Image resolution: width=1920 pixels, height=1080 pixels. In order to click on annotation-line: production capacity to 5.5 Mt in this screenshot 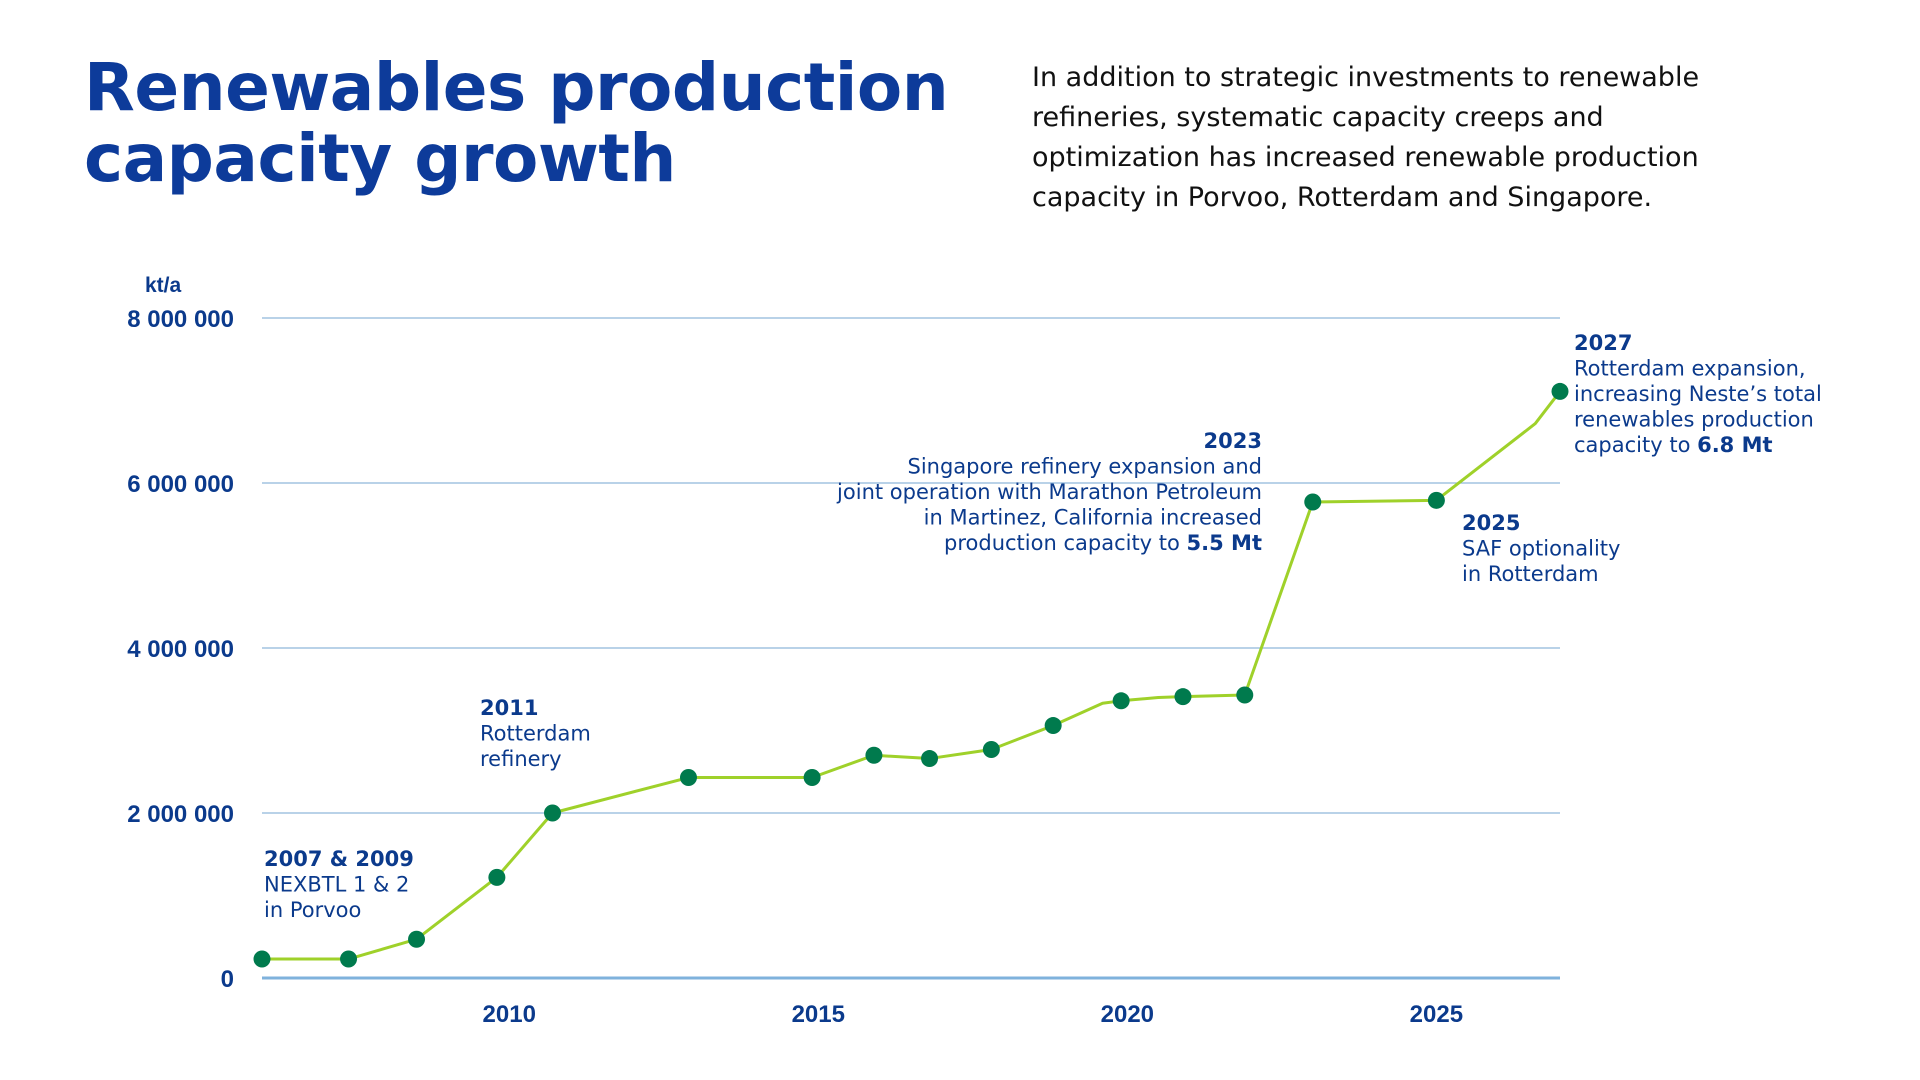, I will do `click(1103, 543)`.